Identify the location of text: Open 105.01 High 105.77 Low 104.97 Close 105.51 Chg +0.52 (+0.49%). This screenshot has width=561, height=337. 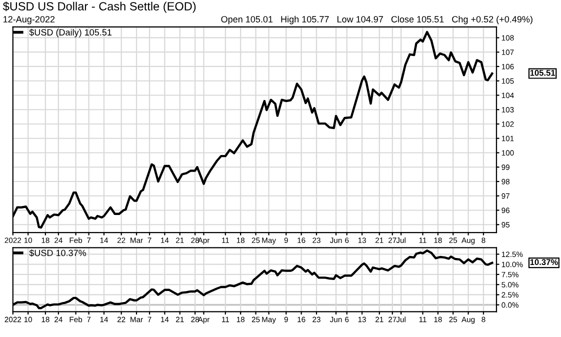
(376, 20).